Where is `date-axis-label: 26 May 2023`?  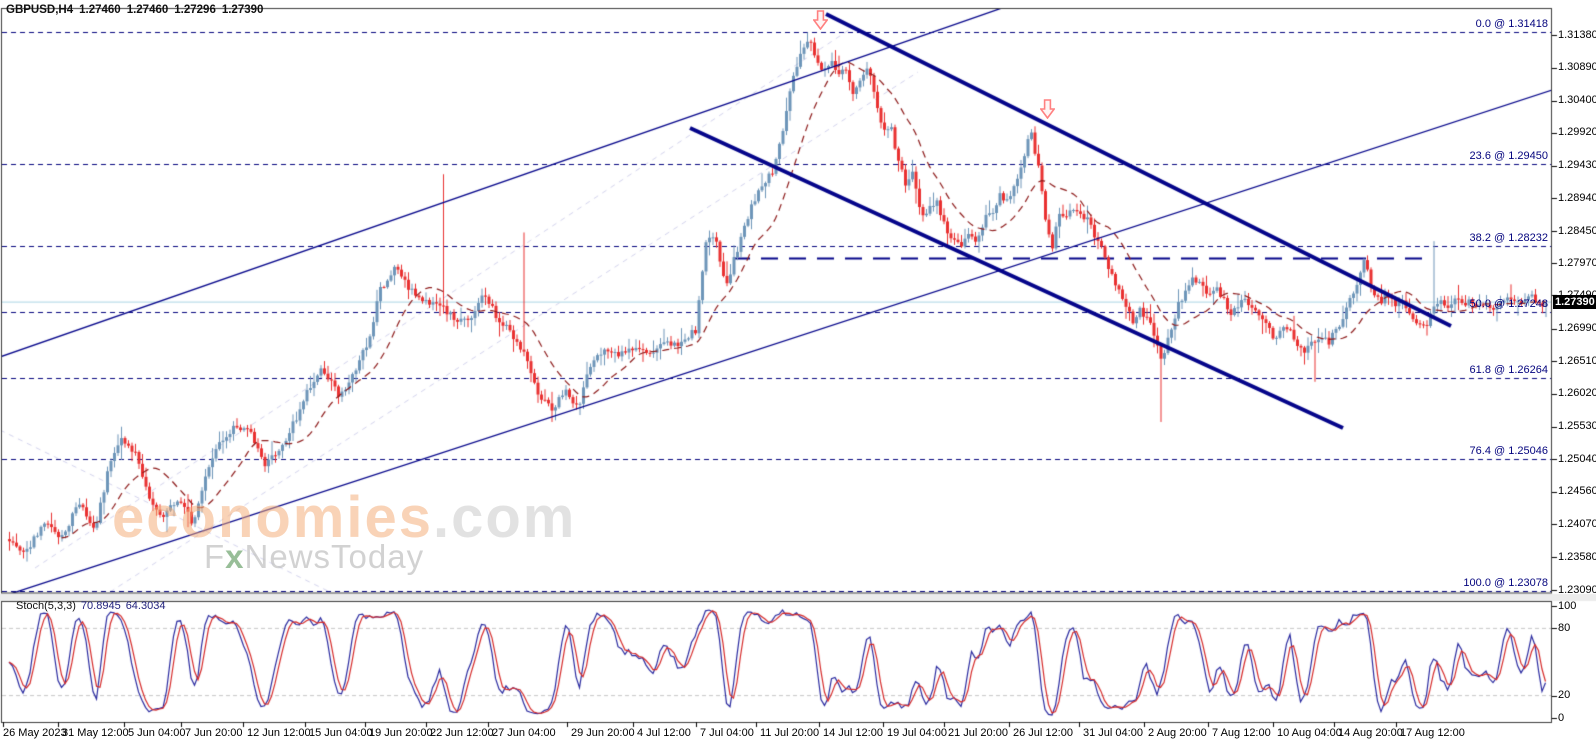 date-axis-label: 26 May 2023 is located at coordinates (35, 733).